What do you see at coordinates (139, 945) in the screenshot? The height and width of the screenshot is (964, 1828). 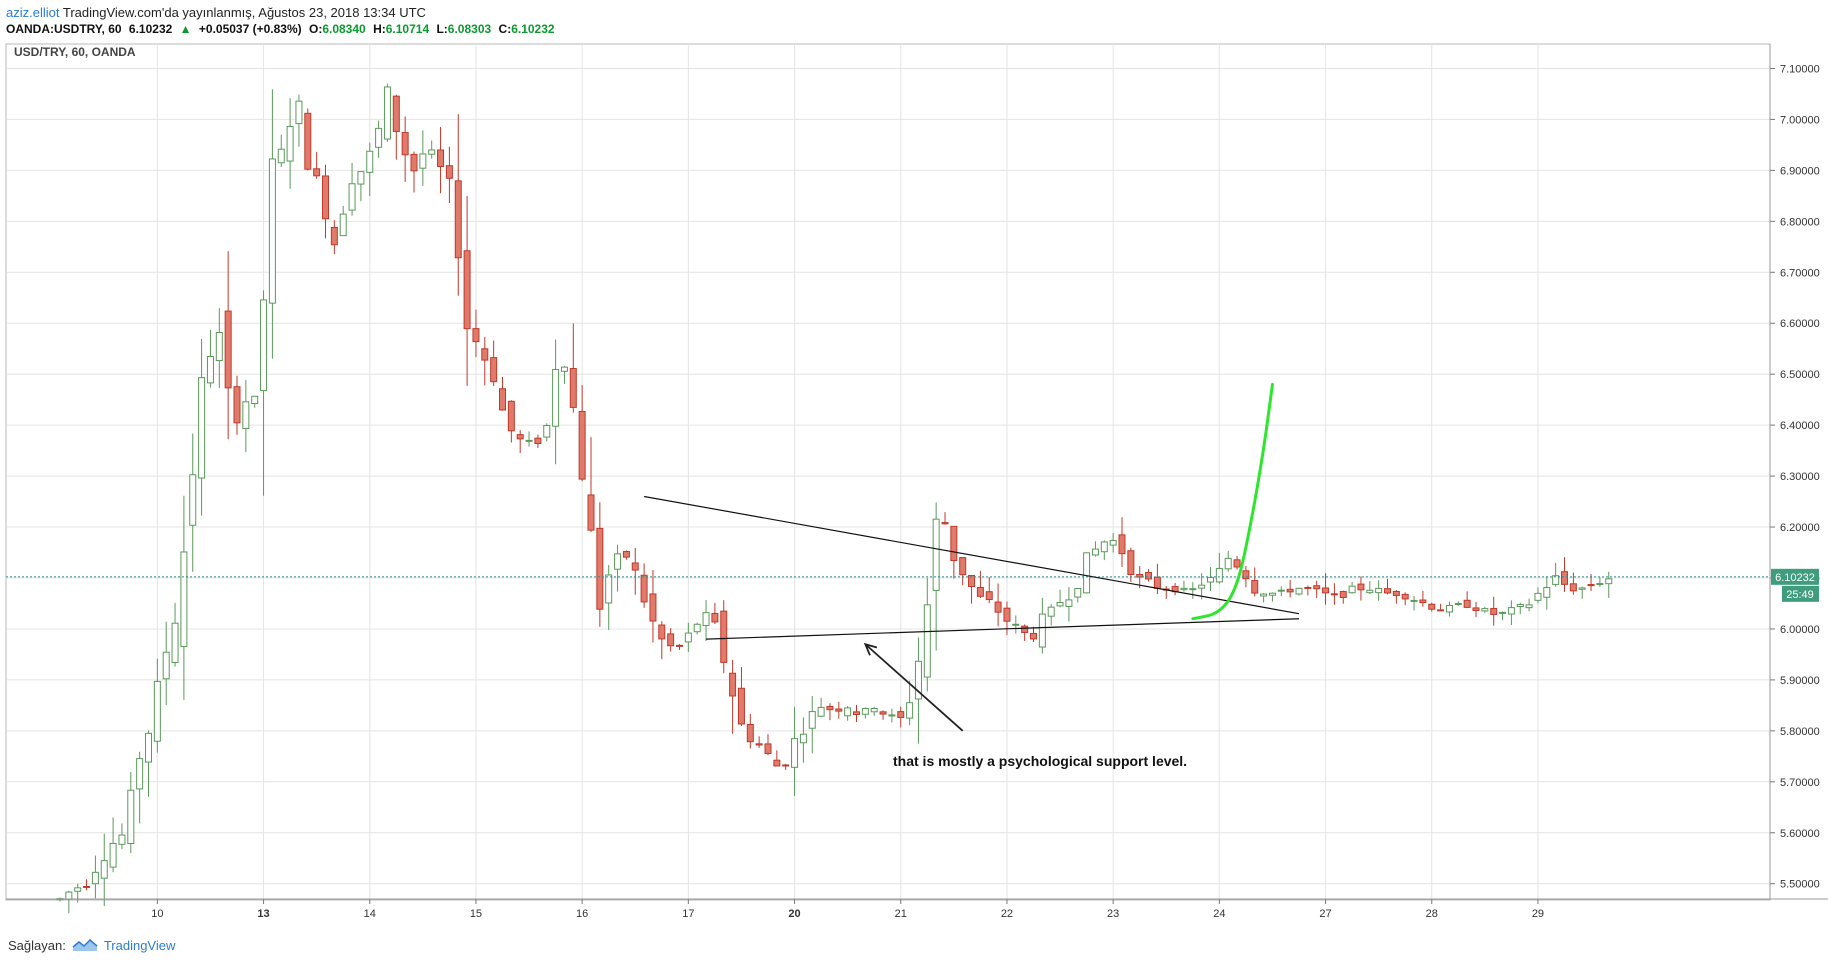 I see `tradingview-brand: TradingView` at bounding box center [139, 945].